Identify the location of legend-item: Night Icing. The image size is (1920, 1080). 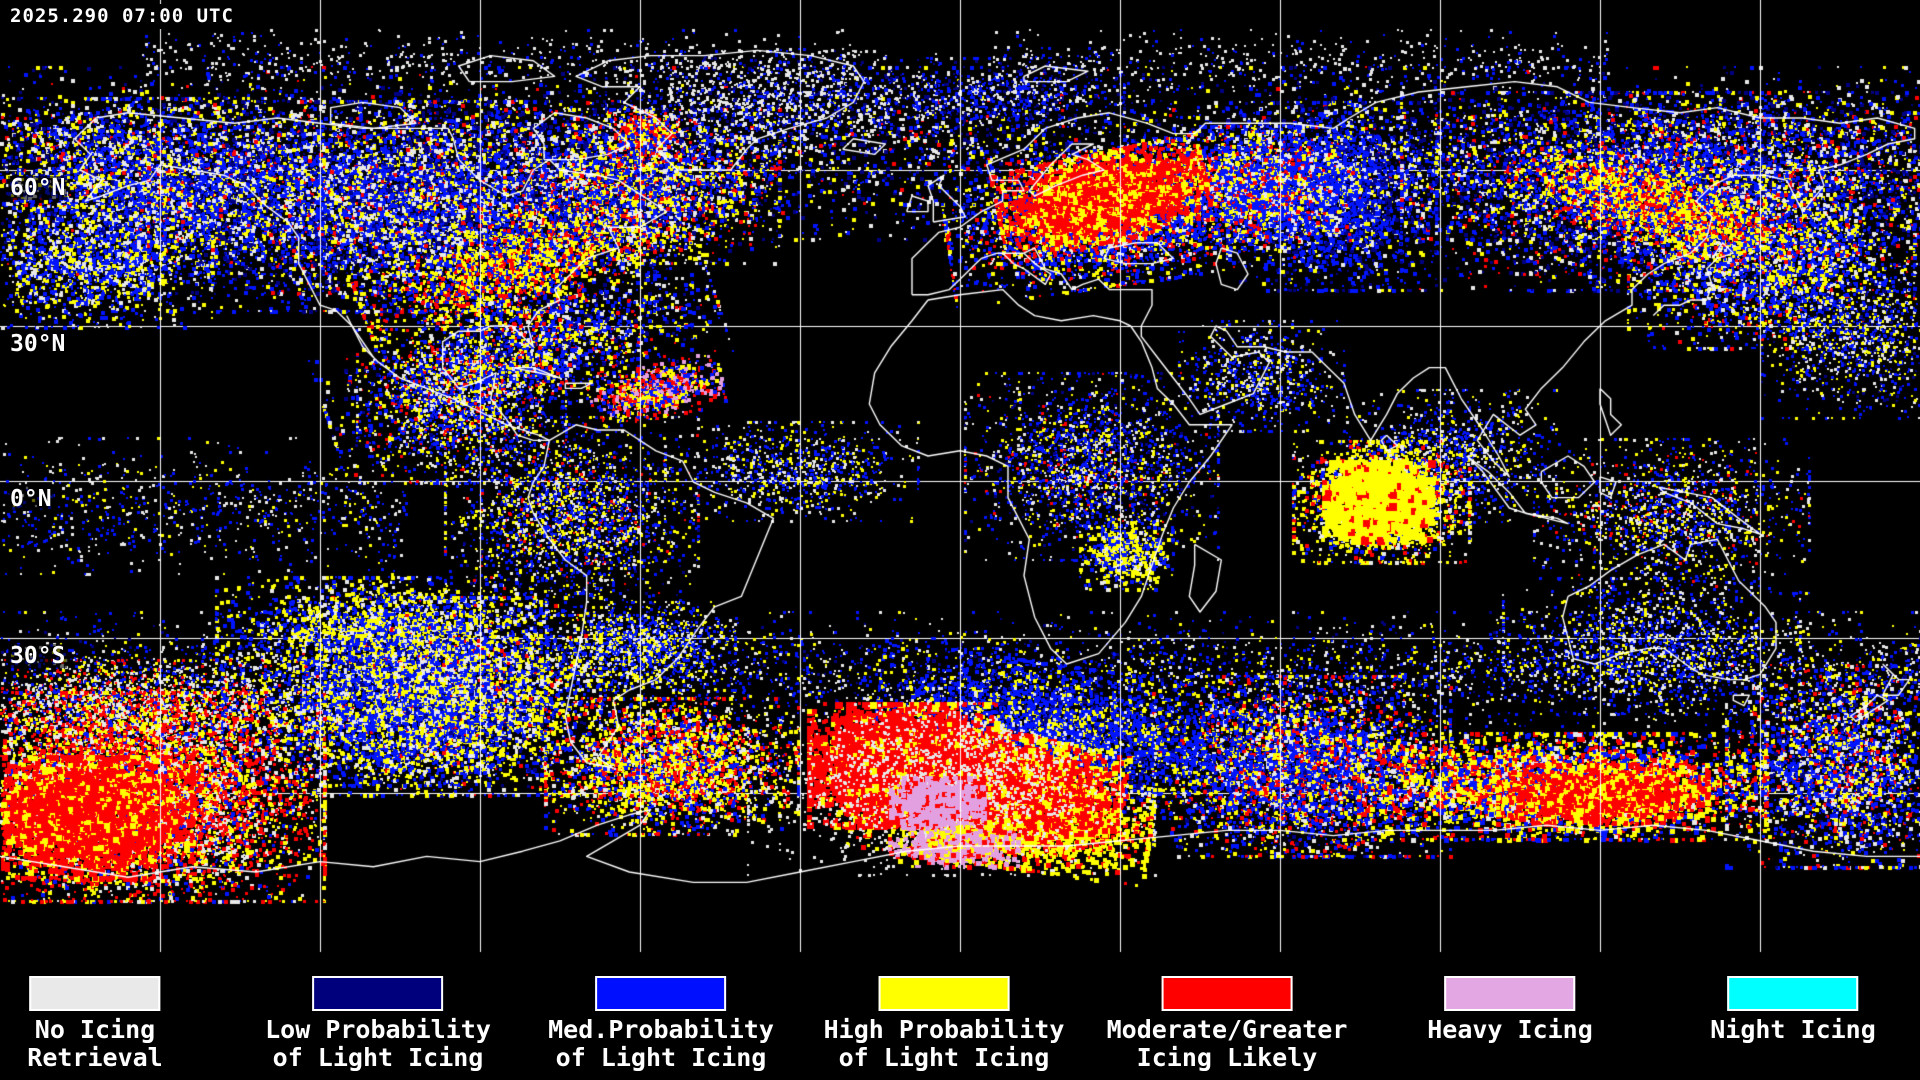
(1793, 1005).